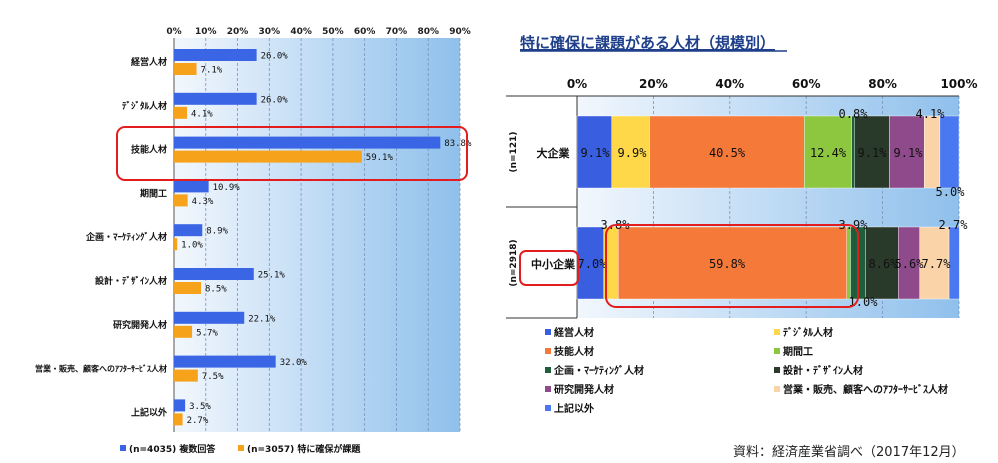  What do you see at coordinates (647, 43) in the screenshot?
I see `right-chart-title: 特に確保に課題がある人材（規模別）` at bounding box center [647, 43].